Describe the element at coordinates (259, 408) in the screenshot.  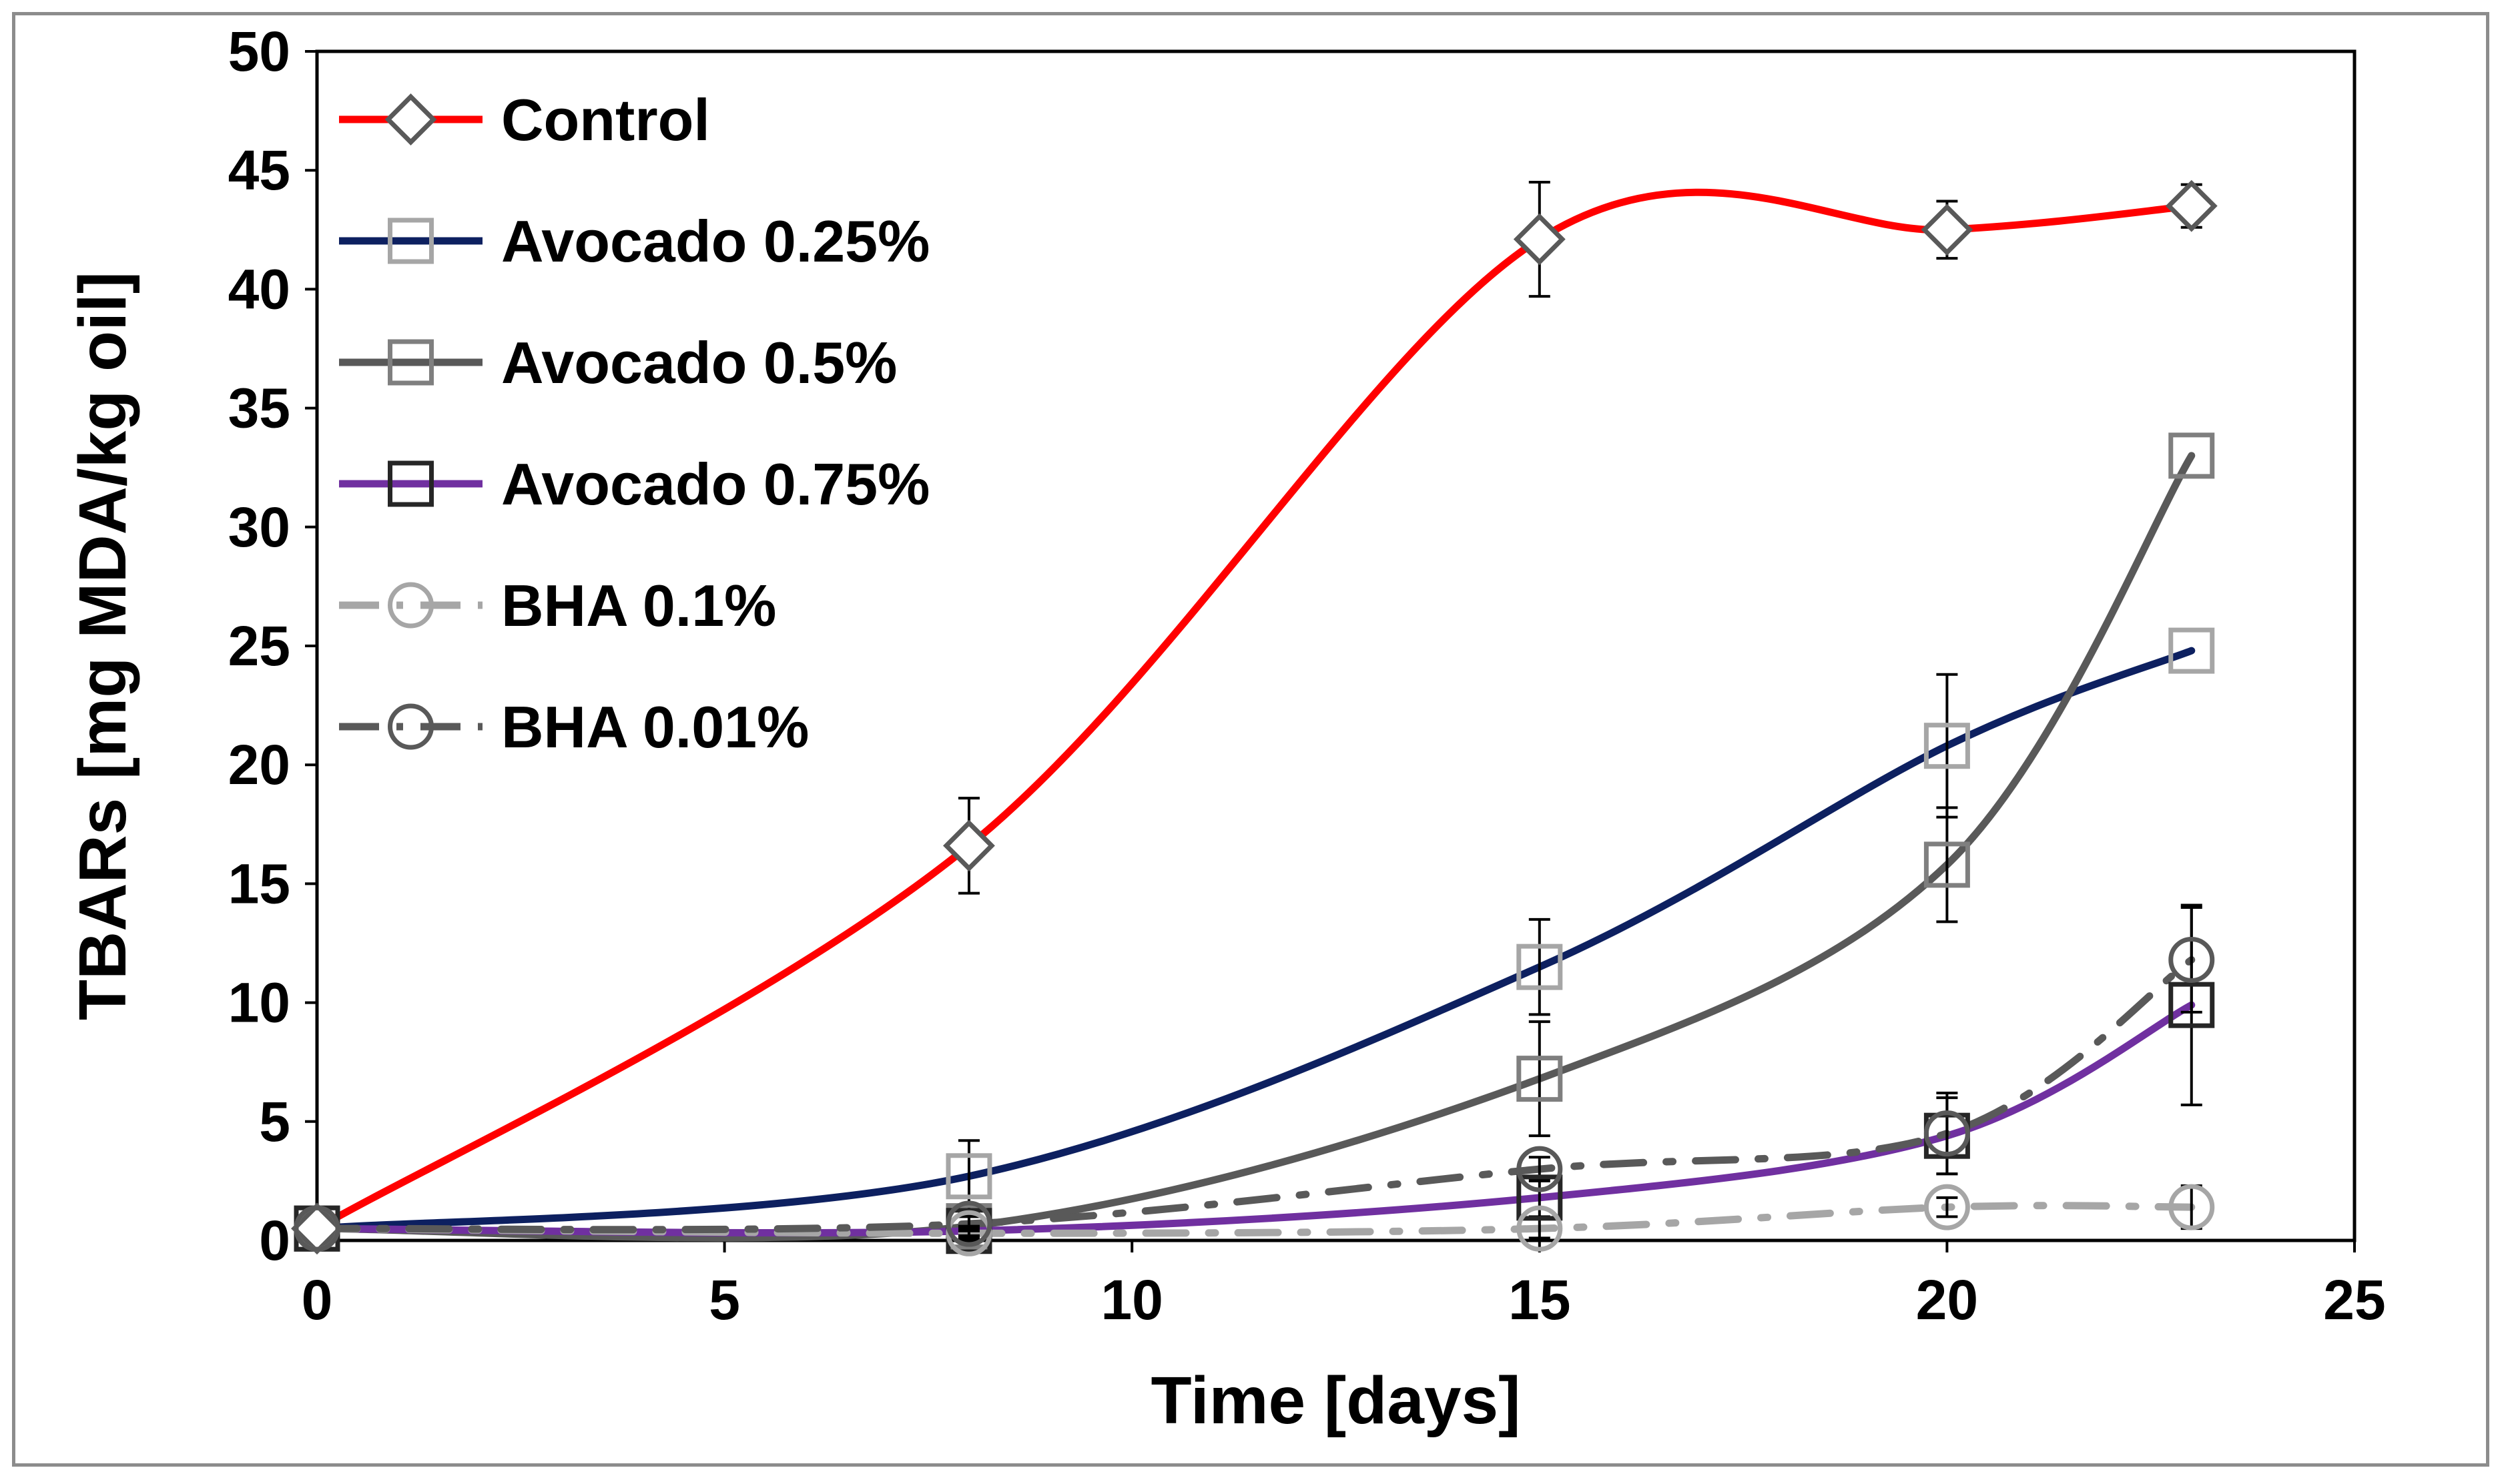
I see `y-tick-label: 35` at that location.